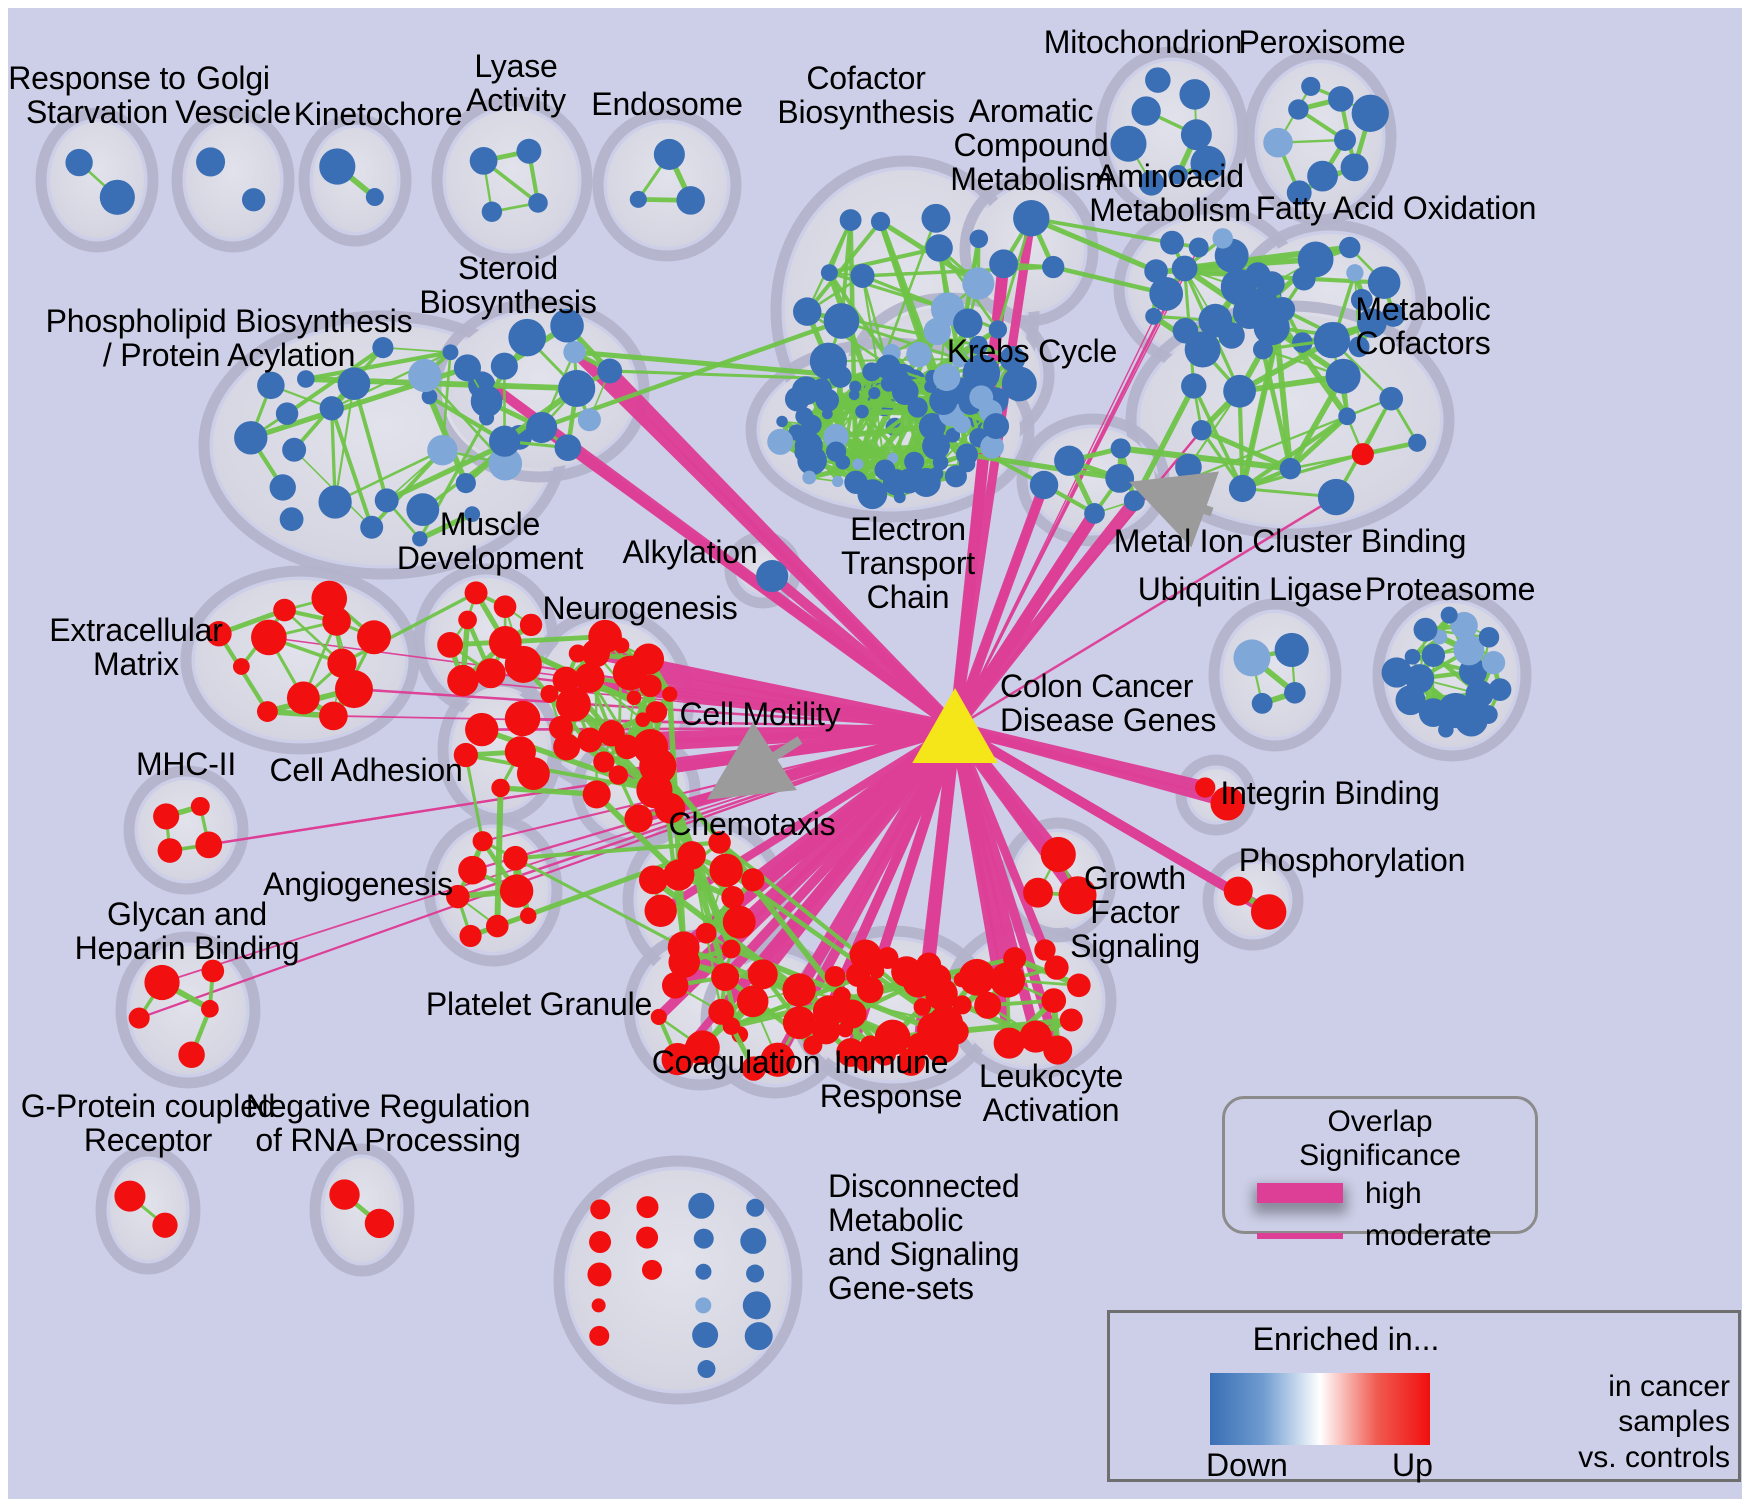  Describe the element at coordinates (1060, 875) in the screenshot. I see `cluster-growth-factor-signaling` at that location.